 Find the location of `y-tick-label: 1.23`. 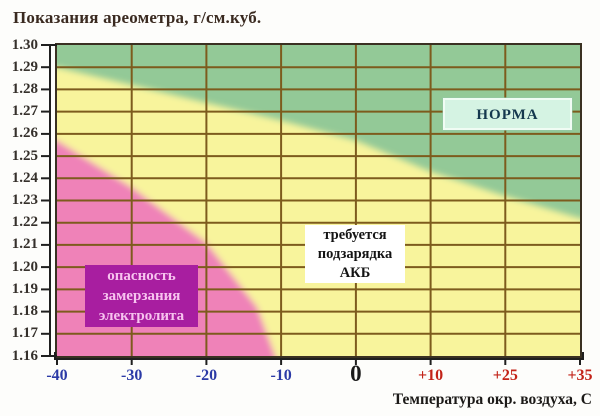

y-tick-label: 1.23 is located at coordinates (24, 200).